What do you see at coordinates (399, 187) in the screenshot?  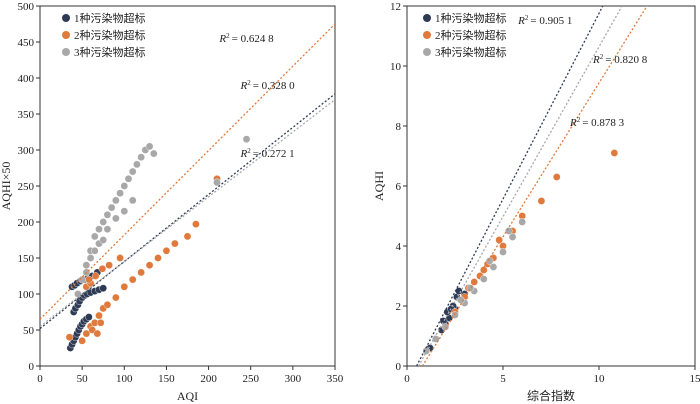 I see `y-tick-label: 6` at bounding box center [399, 187].